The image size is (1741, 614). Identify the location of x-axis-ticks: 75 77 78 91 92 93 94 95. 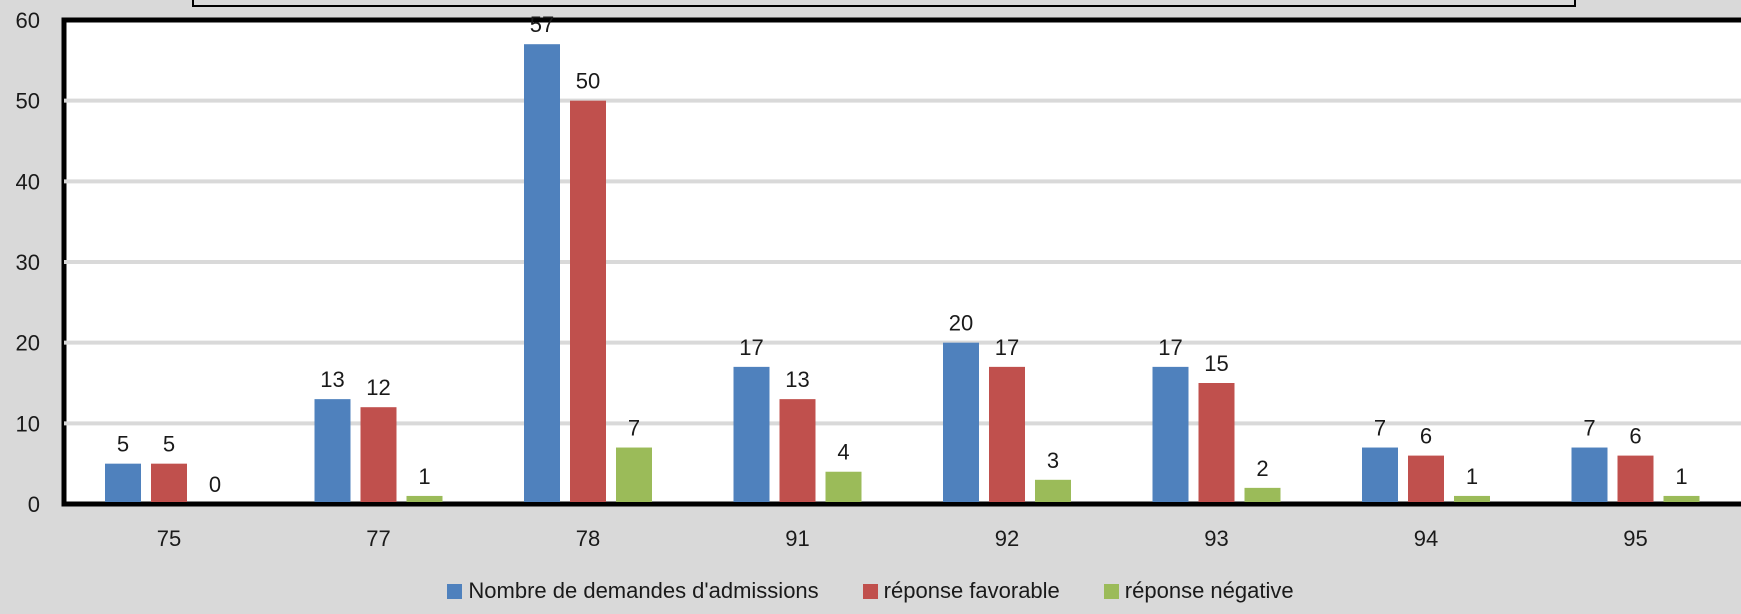
(902, 538).